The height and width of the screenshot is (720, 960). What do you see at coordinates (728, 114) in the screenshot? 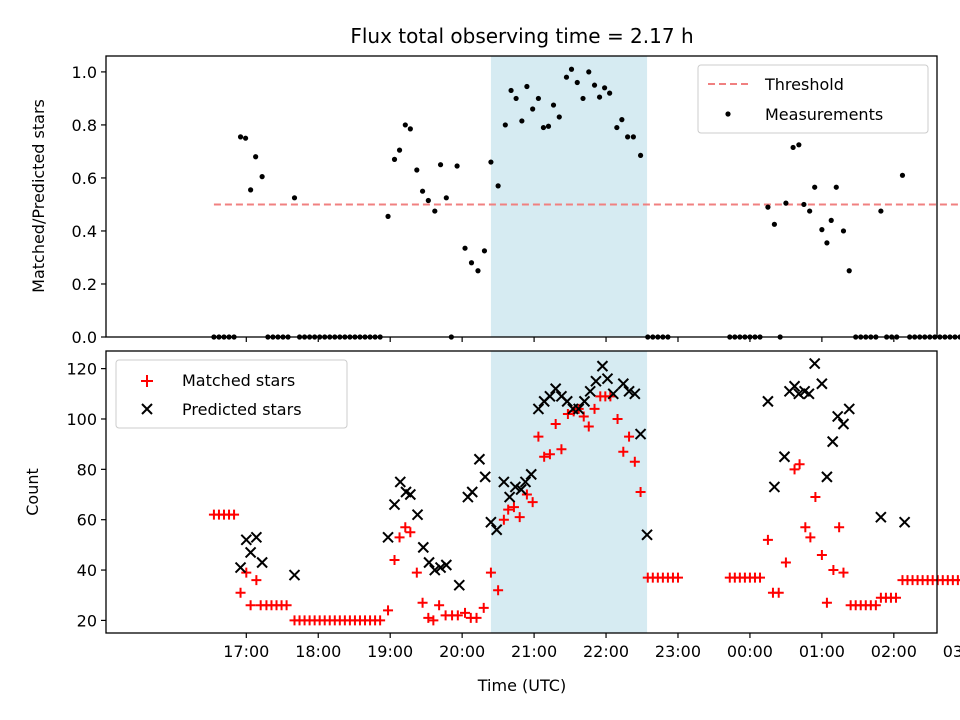
I see `legend-measurements-swatch` at bounding box center [728, 114].